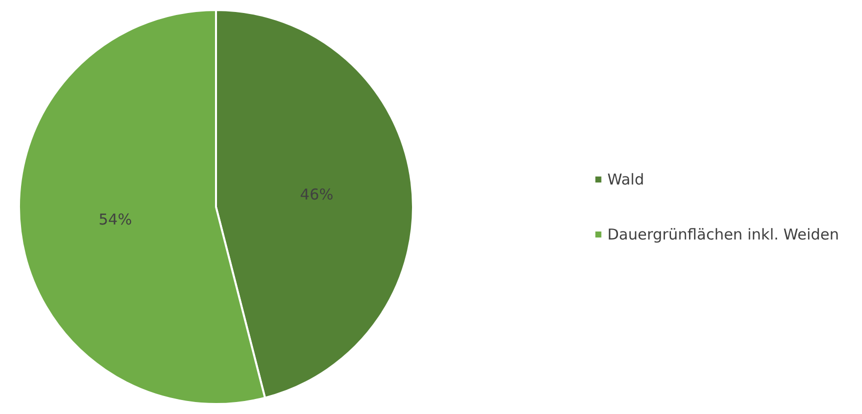  What do you see at coordinates (625, 179) in the screenshot?
I see `legend-label: Wald` at bounding box center [625, 179].